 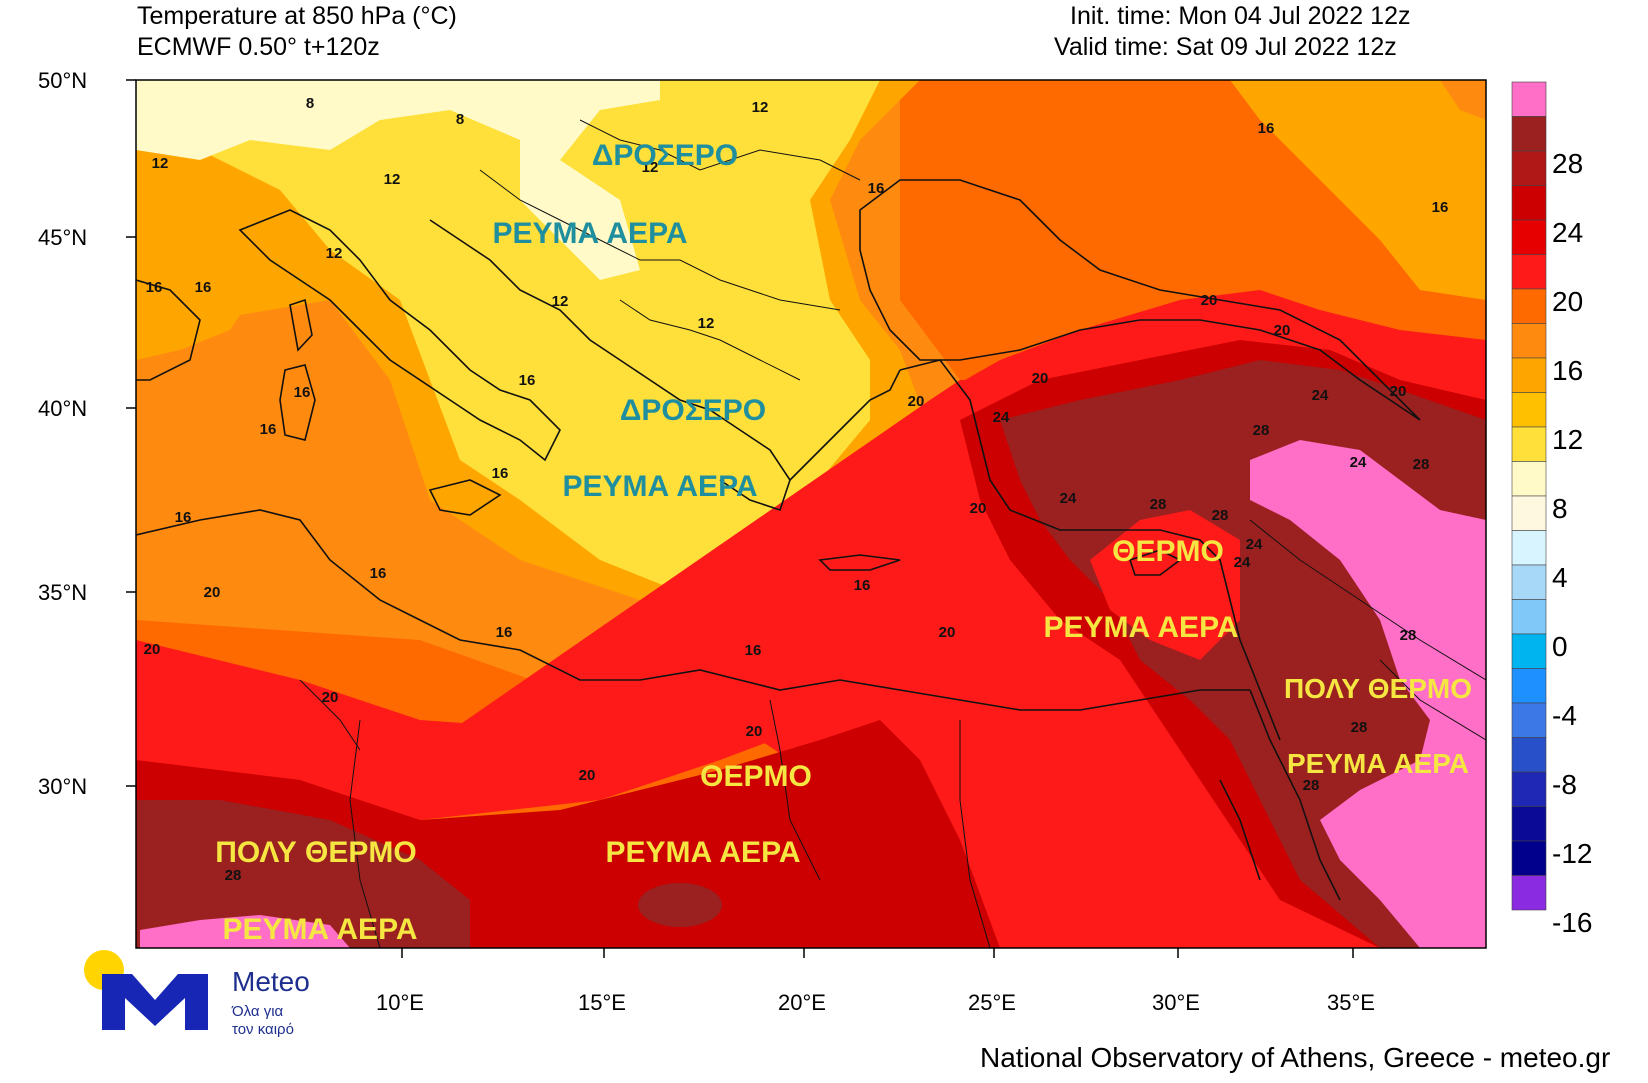 I want to click on lon-label-15e: 15°E, so click(x=602, y=1002).